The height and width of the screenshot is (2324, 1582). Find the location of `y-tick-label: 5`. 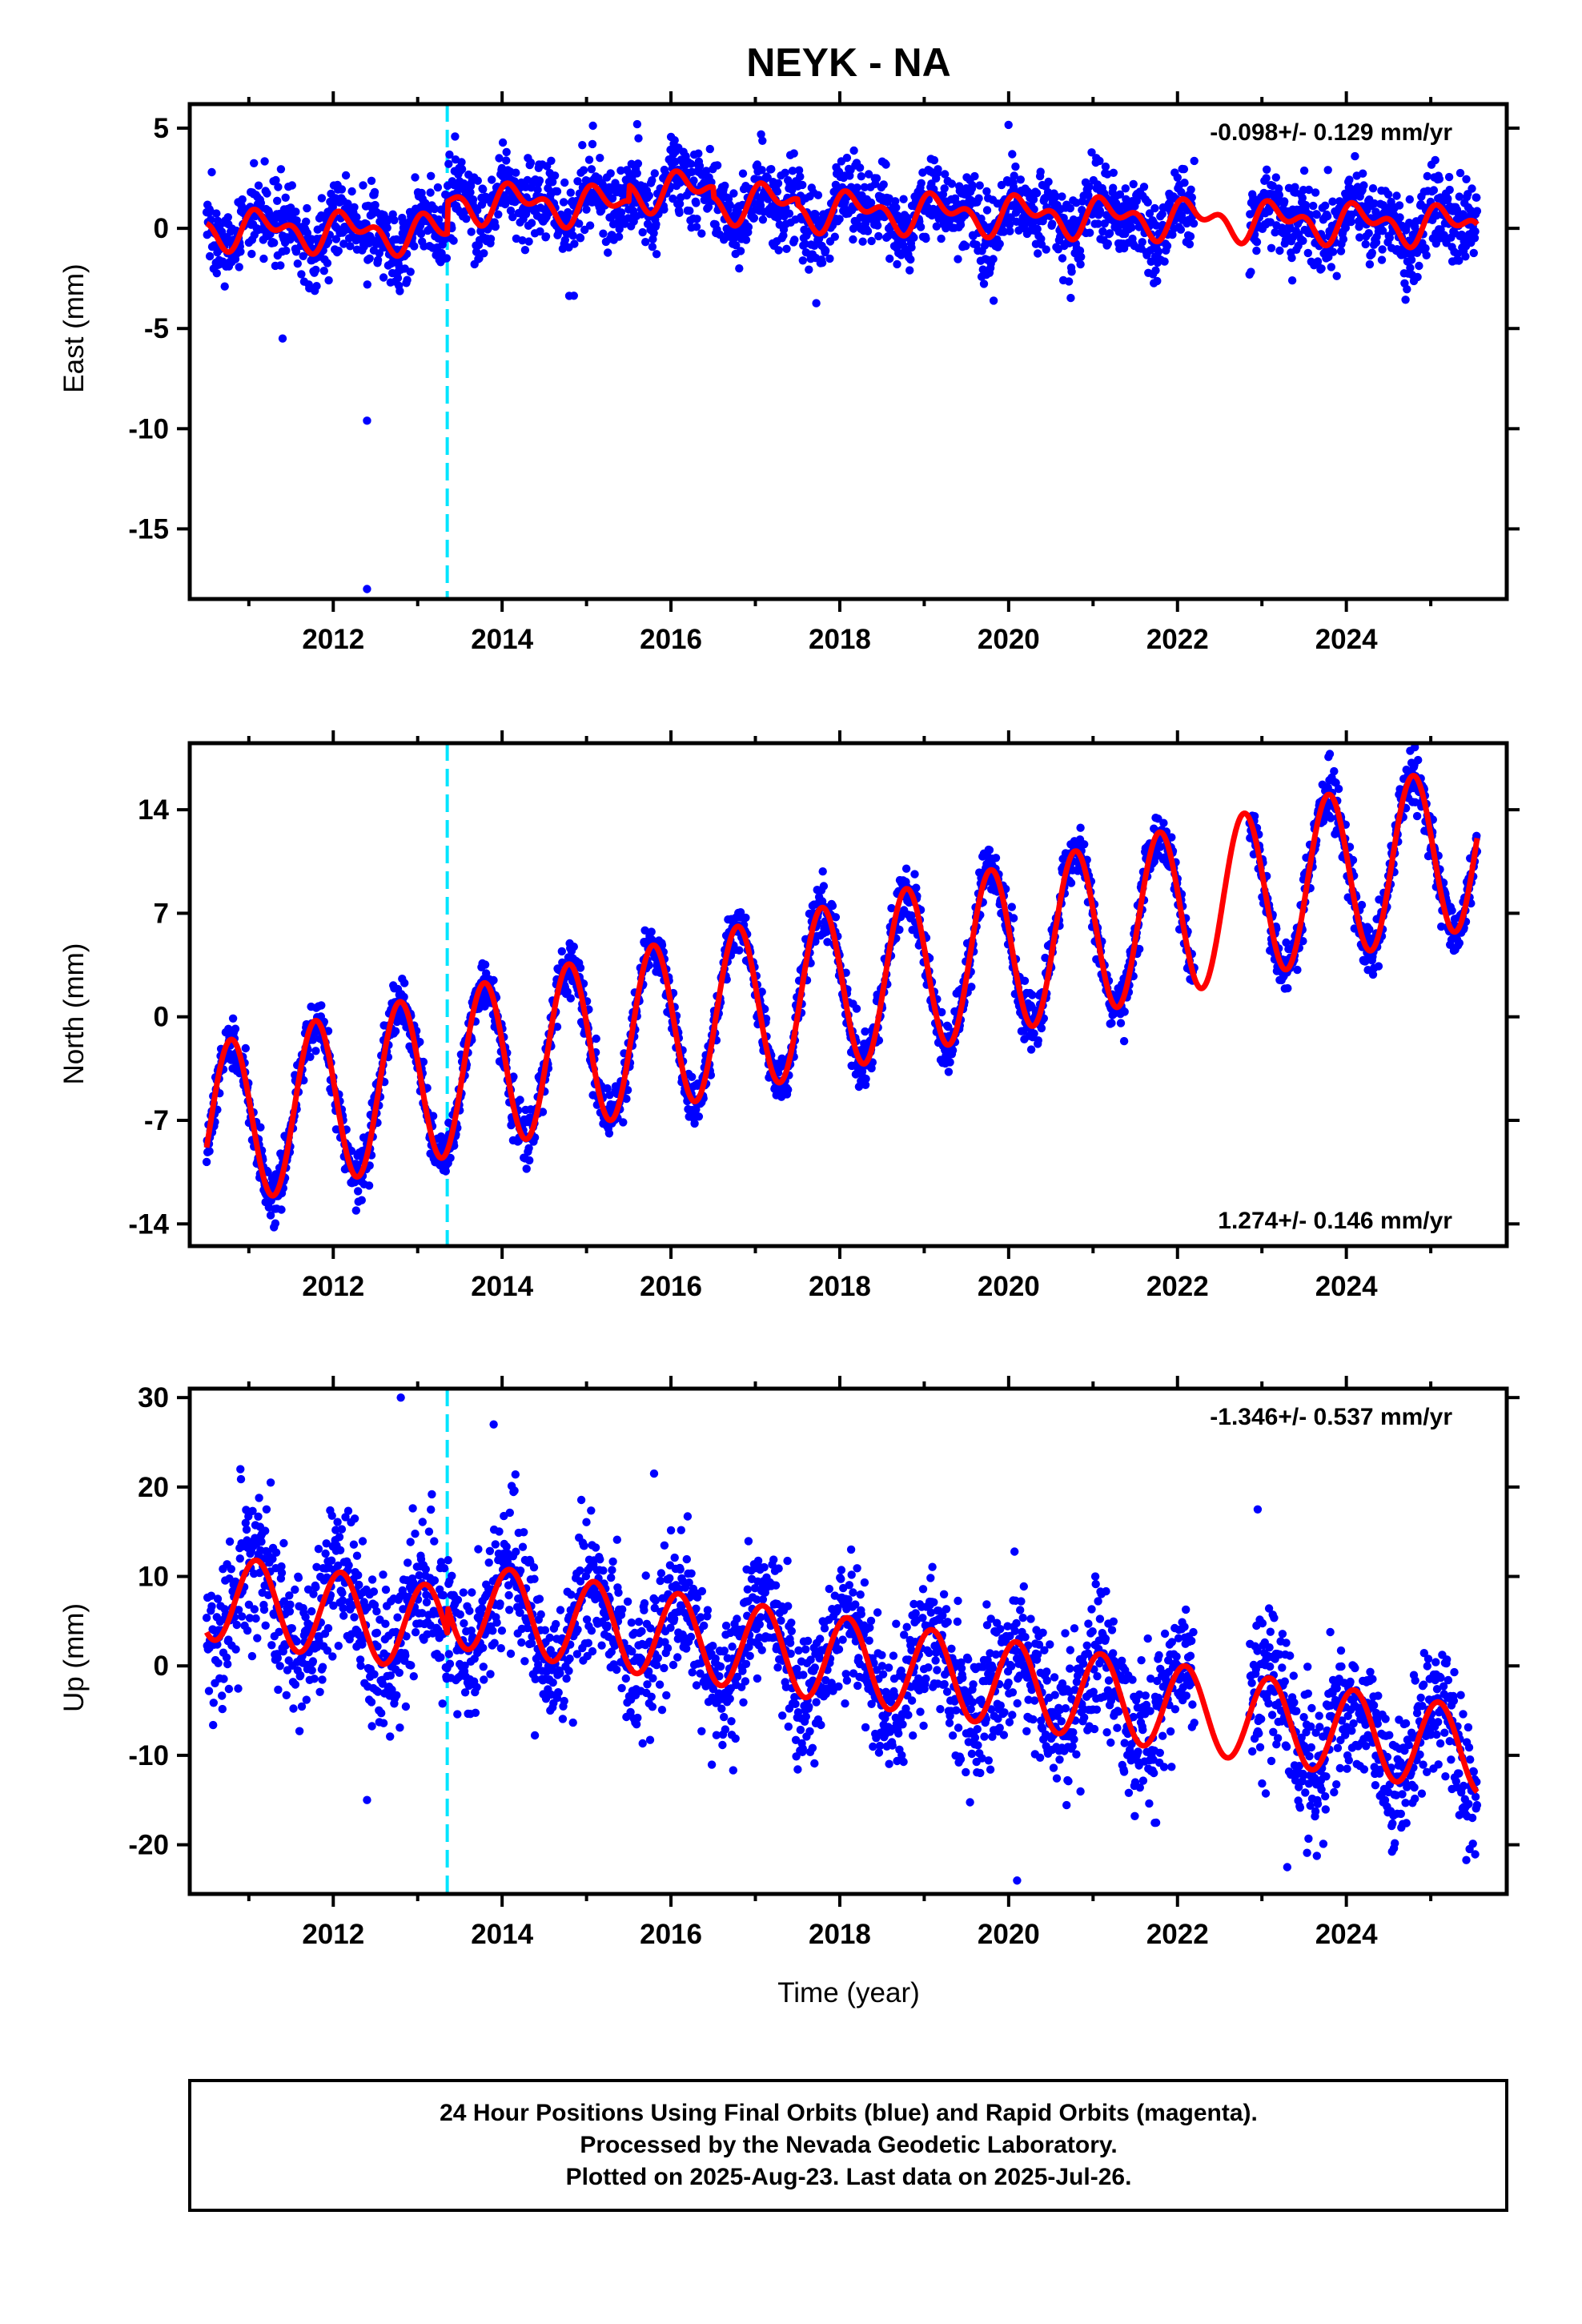

y-tick-label: 5 is located at coordinates (161, 128).